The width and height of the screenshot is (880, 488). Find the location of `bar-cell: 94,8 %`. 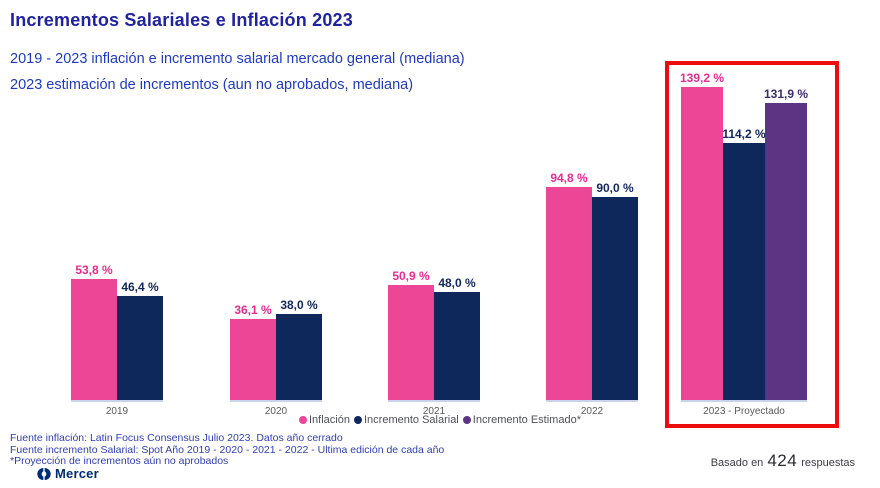

bar-cell: 94,8 % is located at coordinates (569, 286).